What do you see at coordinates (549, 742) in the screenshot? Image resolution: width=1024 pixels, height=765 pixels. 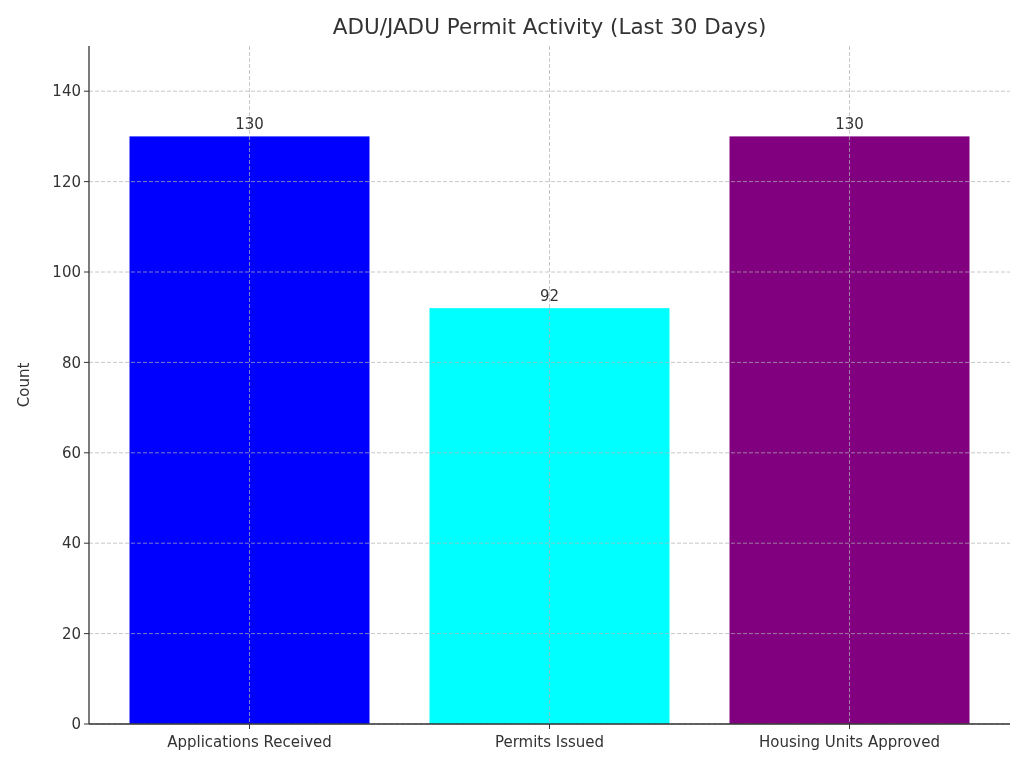 I see `x-tick-label: Permits Issued` at bounding box center [549, 742].